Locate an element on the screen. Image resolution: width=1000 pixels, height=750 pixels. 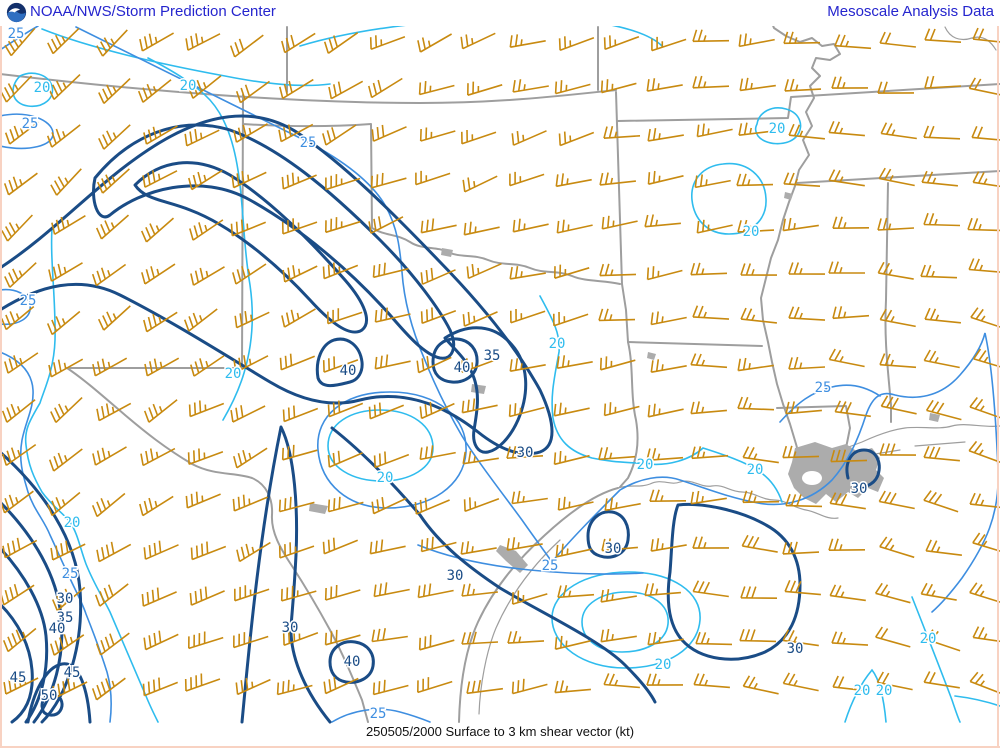
urban-san-antonio is located at coordinates (318, 508).